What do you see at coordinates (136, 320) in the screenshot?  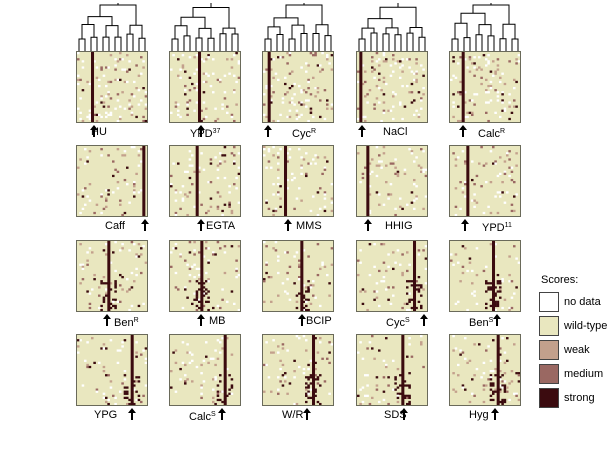 I see `panel-label-superscript: R` at bounding box center [136, 320].